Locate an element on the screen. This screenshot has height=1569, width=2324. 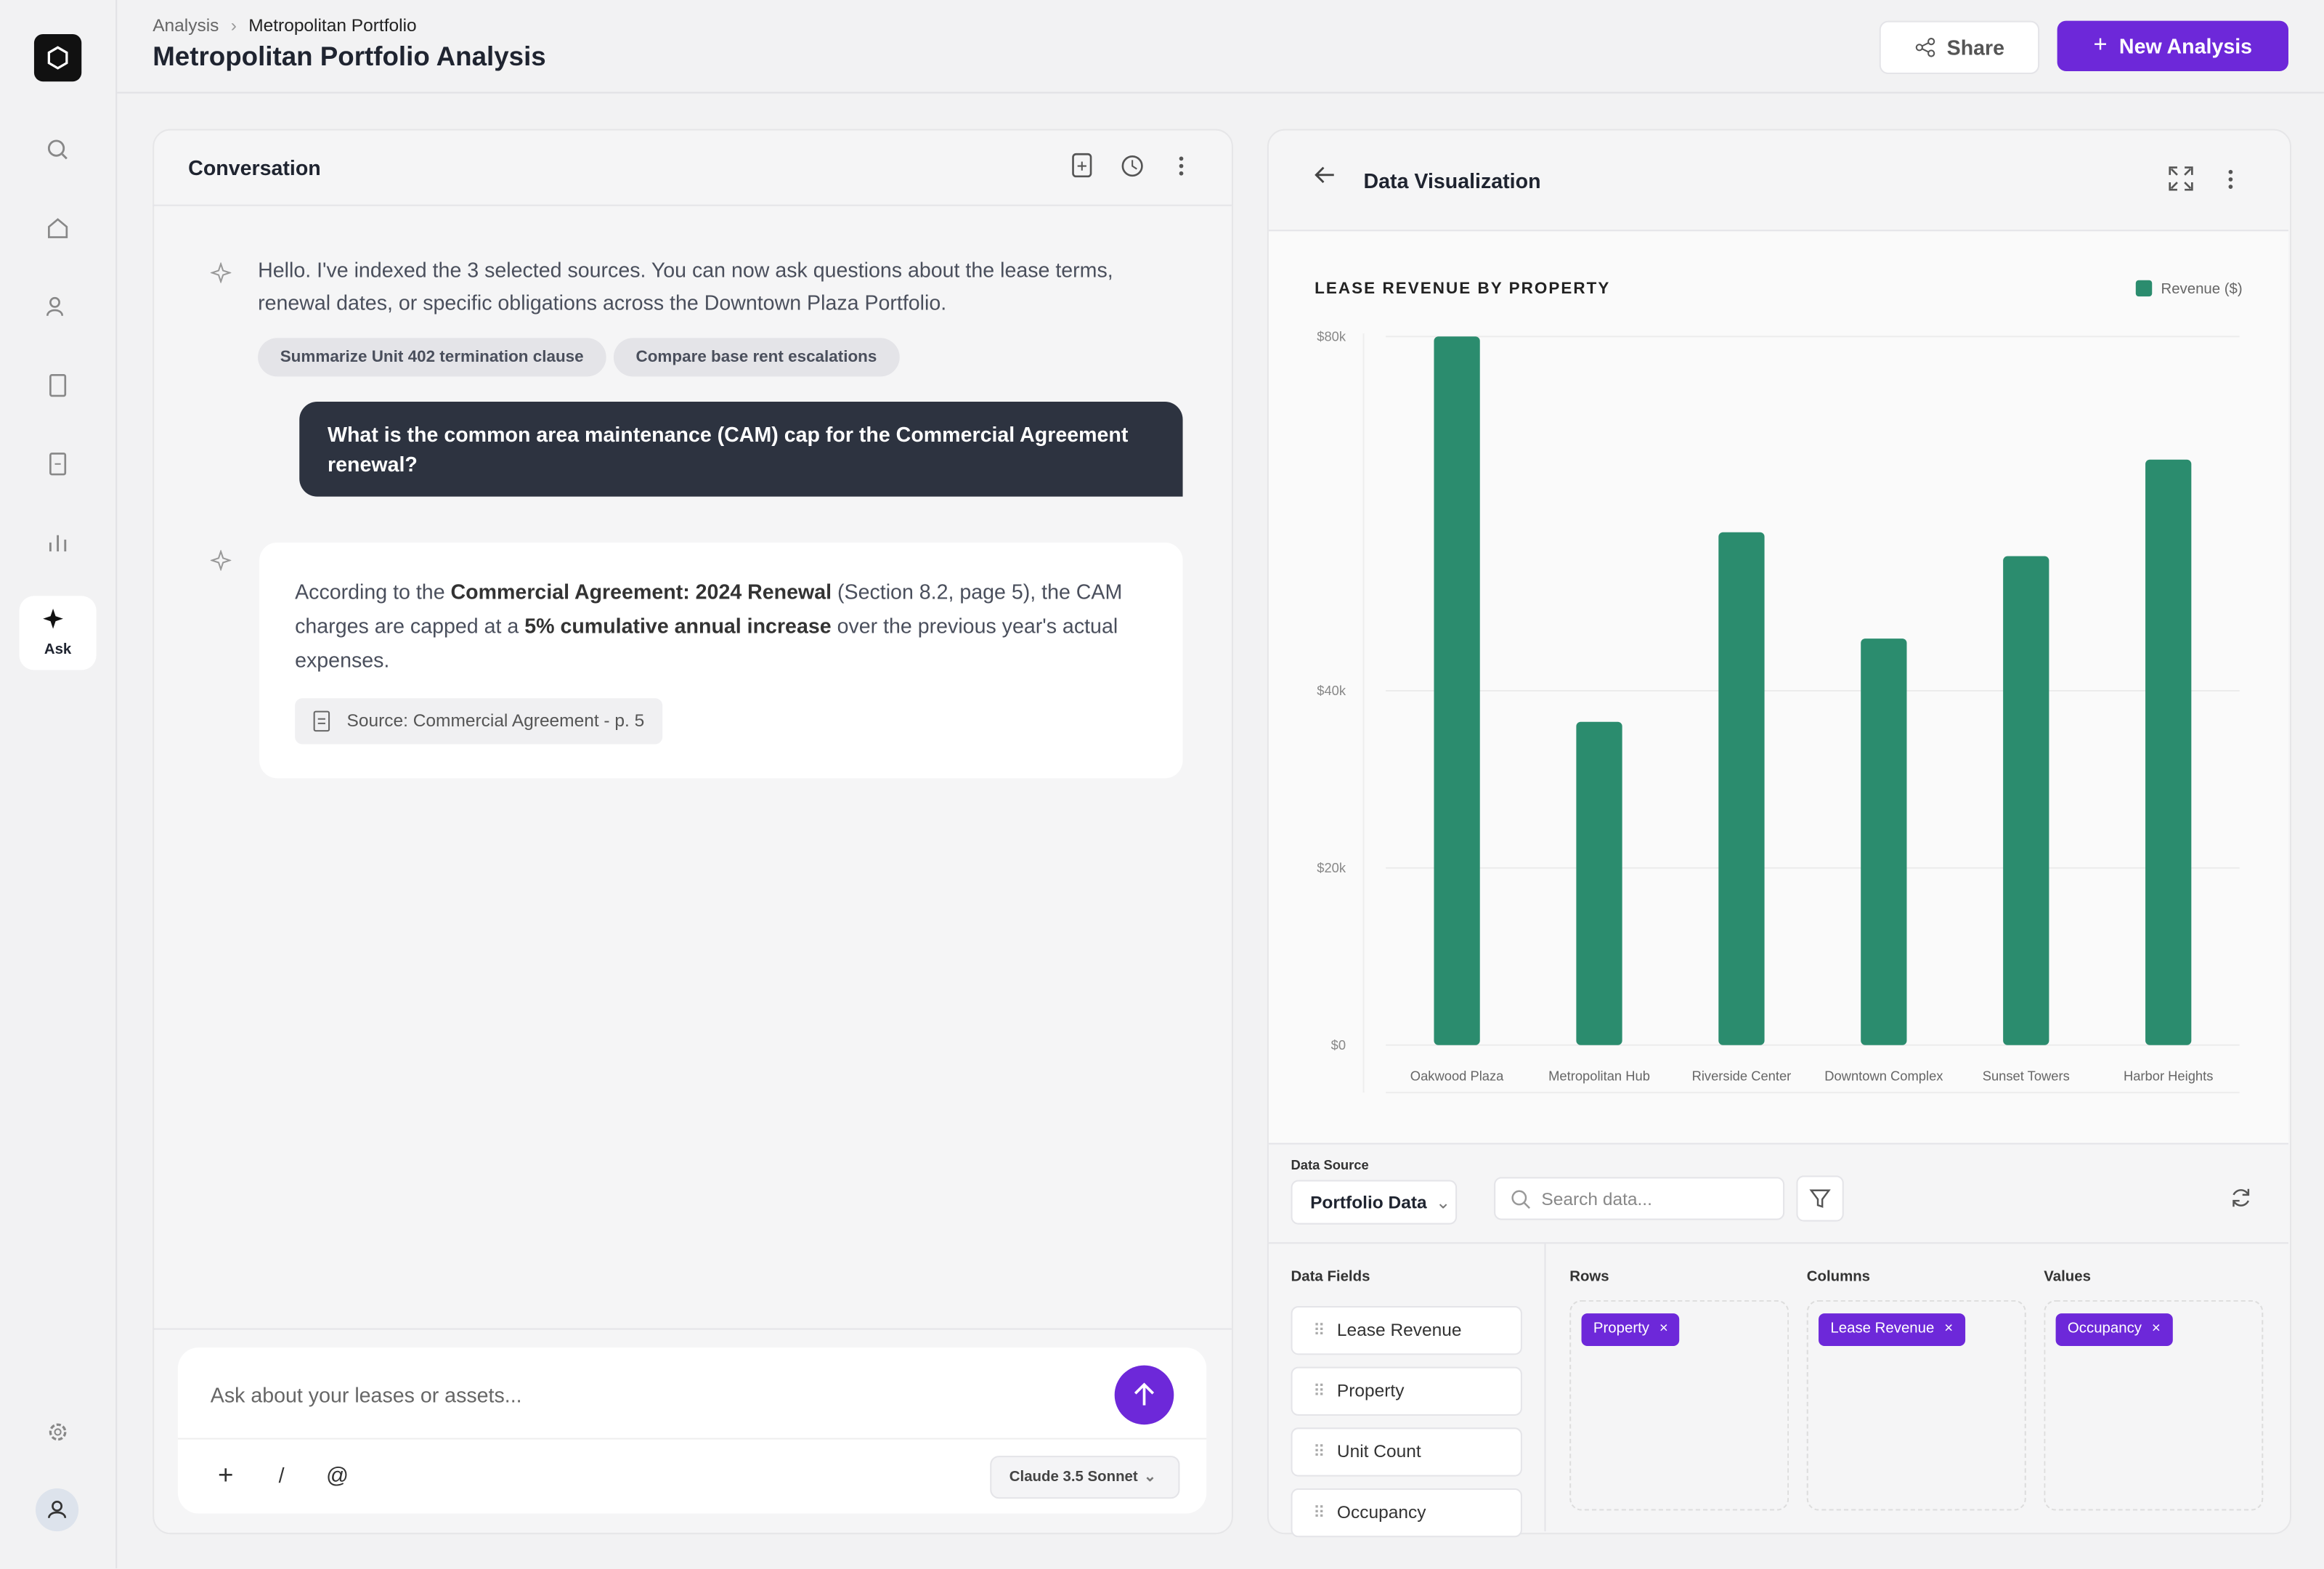
refresh-icon is located at coordinates (2241, 1198).